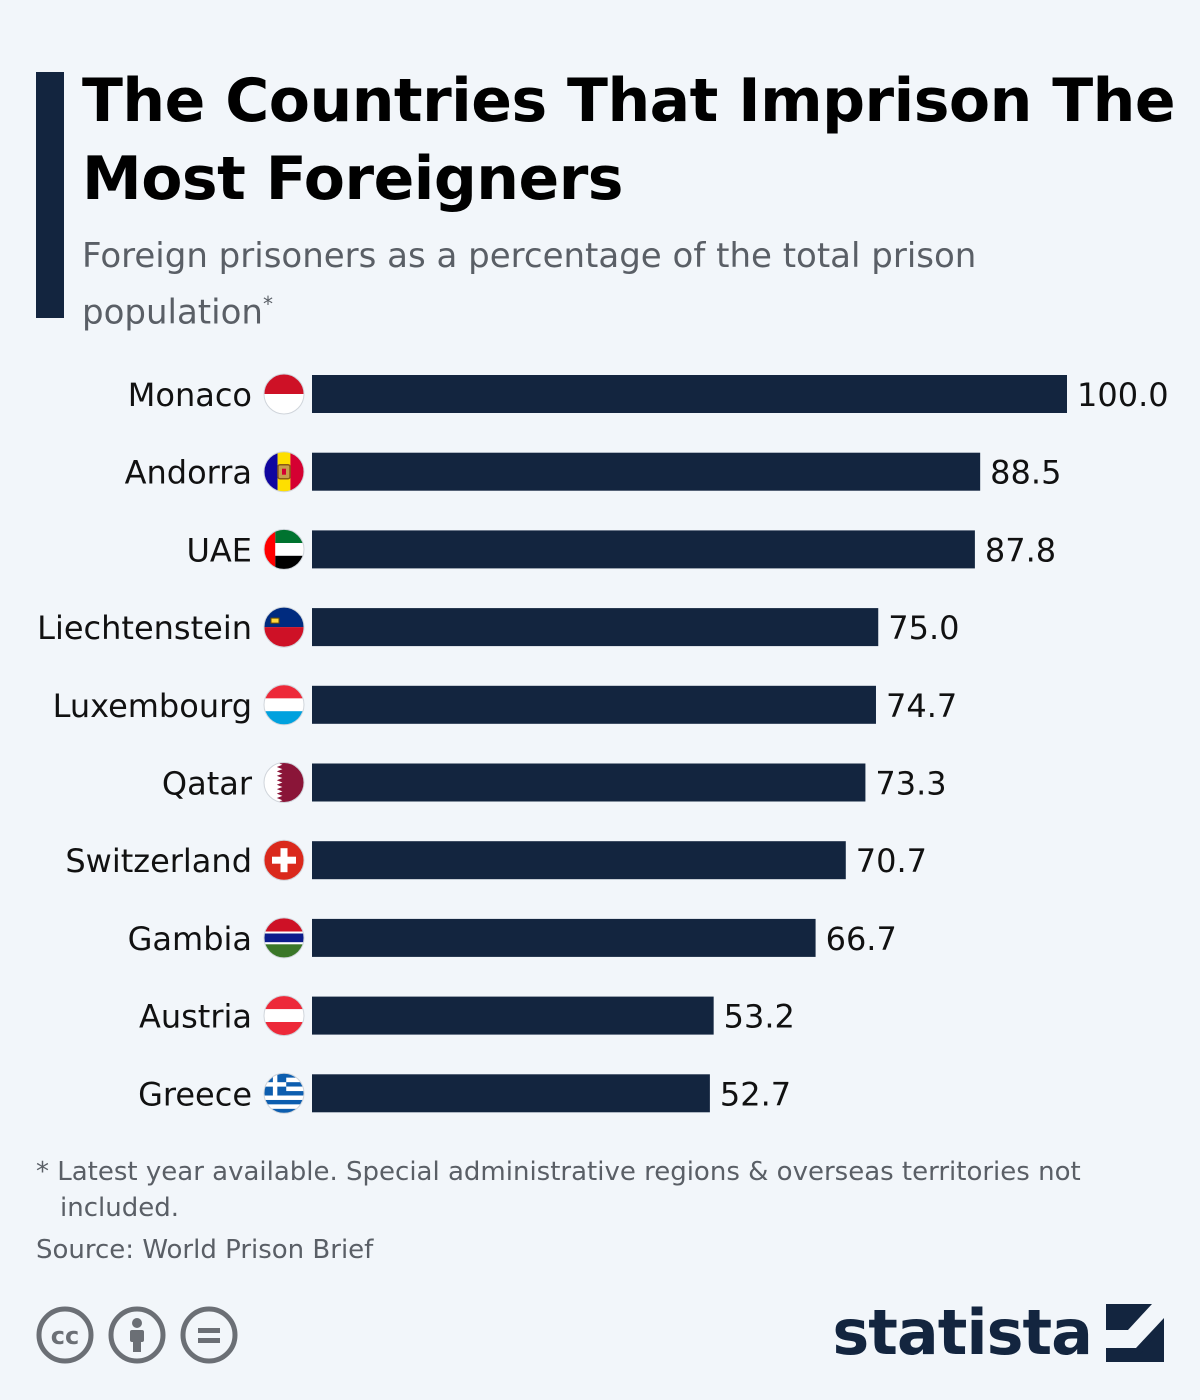 The height and width of the screenshot is (1400, 1200). I want to click on statista-logo-icon, so click(1135, 1333).